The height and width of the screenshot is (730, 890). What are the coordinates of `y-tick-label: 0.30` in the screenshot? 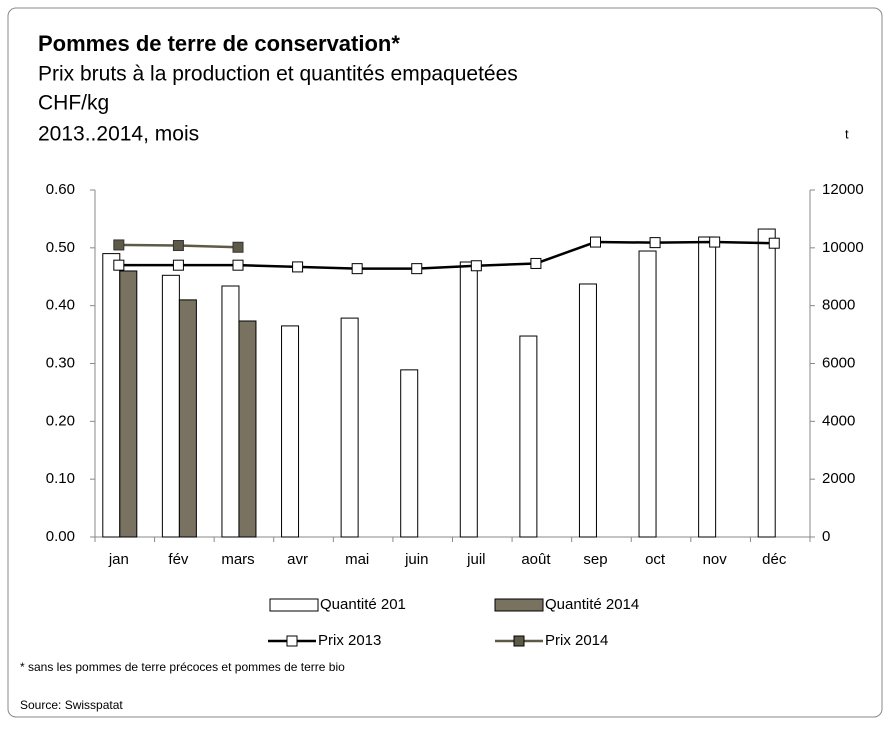 It's located at (60, 362).